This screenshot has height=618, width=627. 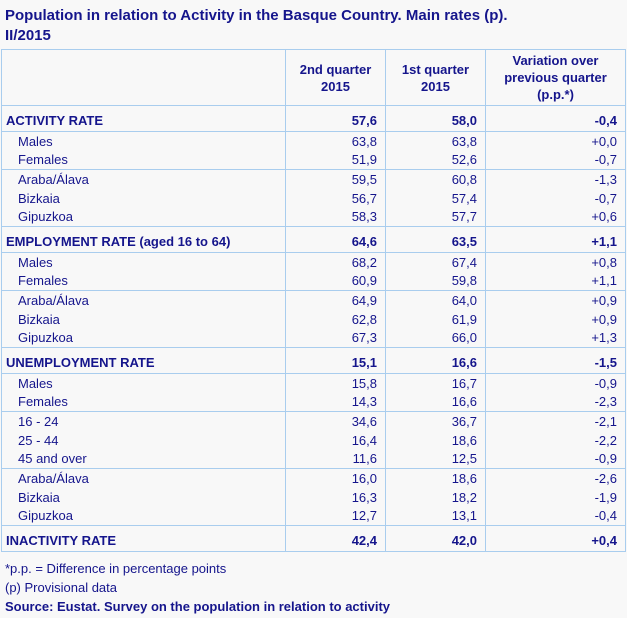 I want to click on table-row: Gipuzkoa 12,7 13,1 -0,4, so click(x=313, y=516).